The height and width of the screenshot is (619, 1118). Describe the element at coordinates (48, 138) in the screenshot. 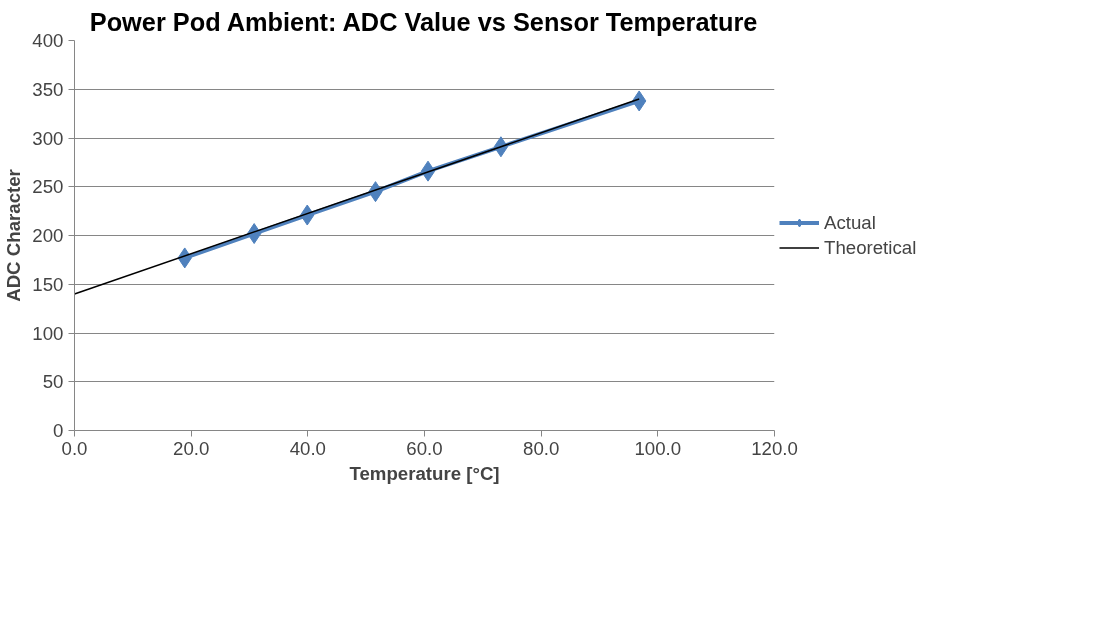

I see `y-tick-label: 300` at that location.